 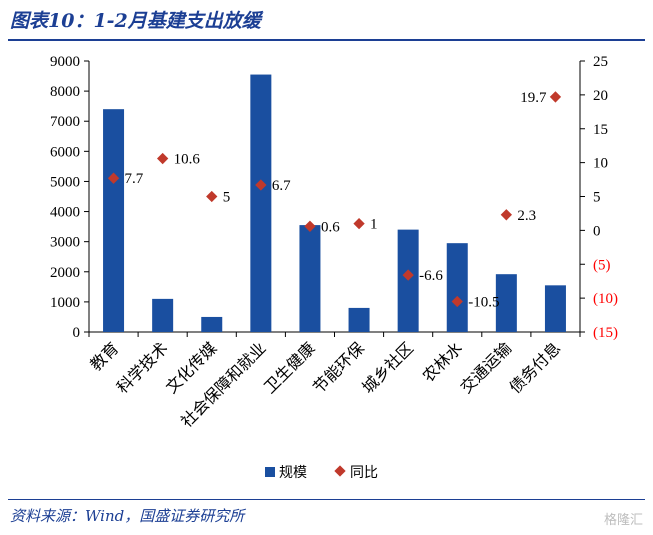 I want to click on left-tick-label: 8000, so click(x=65, y=92).